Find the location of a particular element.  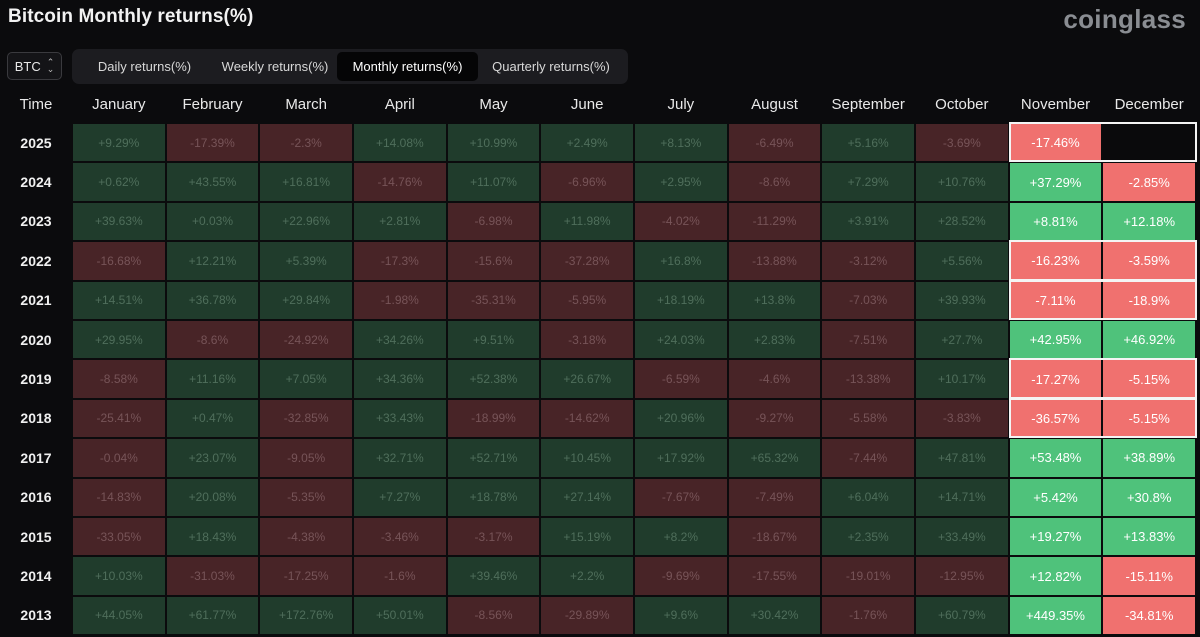

return-cell: +13.83% is located at coordinates (1149, 537).